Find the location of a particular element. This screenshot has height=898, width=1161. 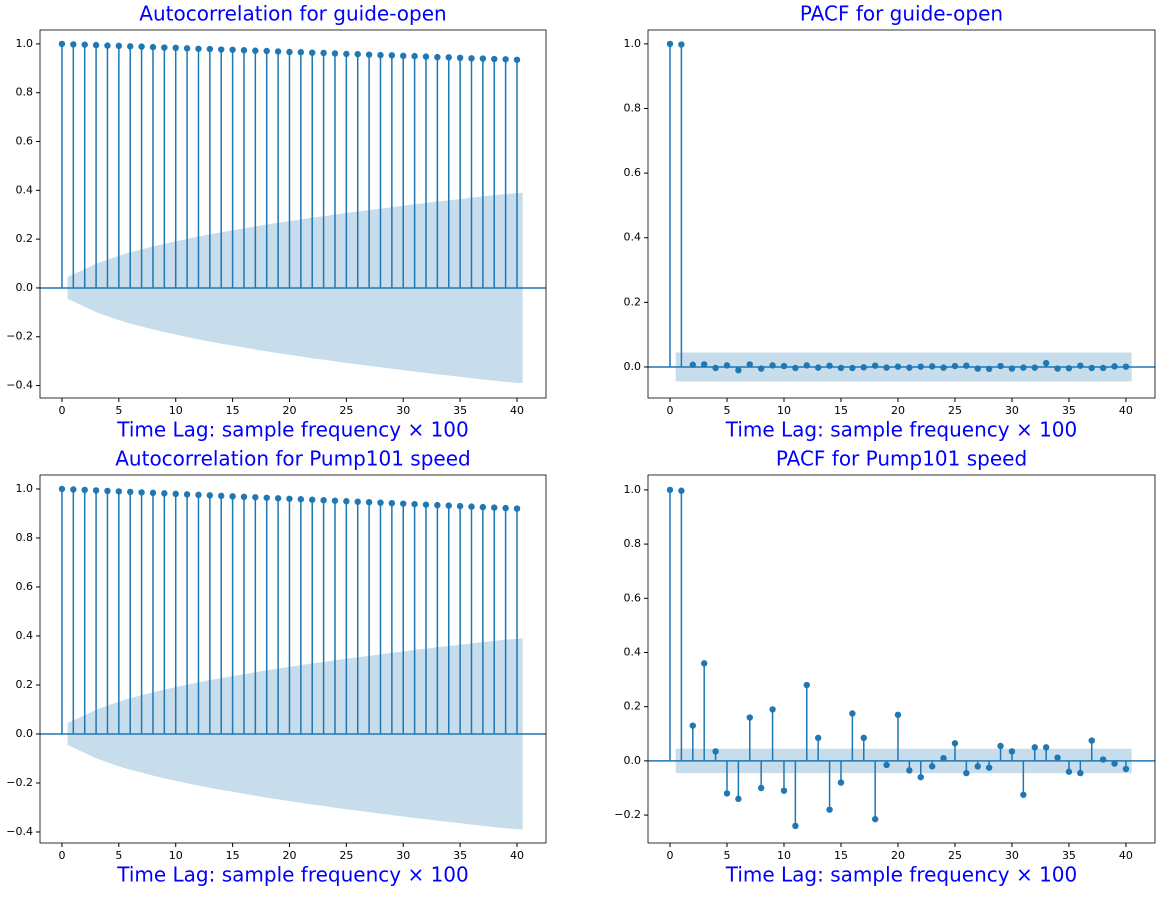

x-tick-label: 5 is located at coordinates (726, 855).